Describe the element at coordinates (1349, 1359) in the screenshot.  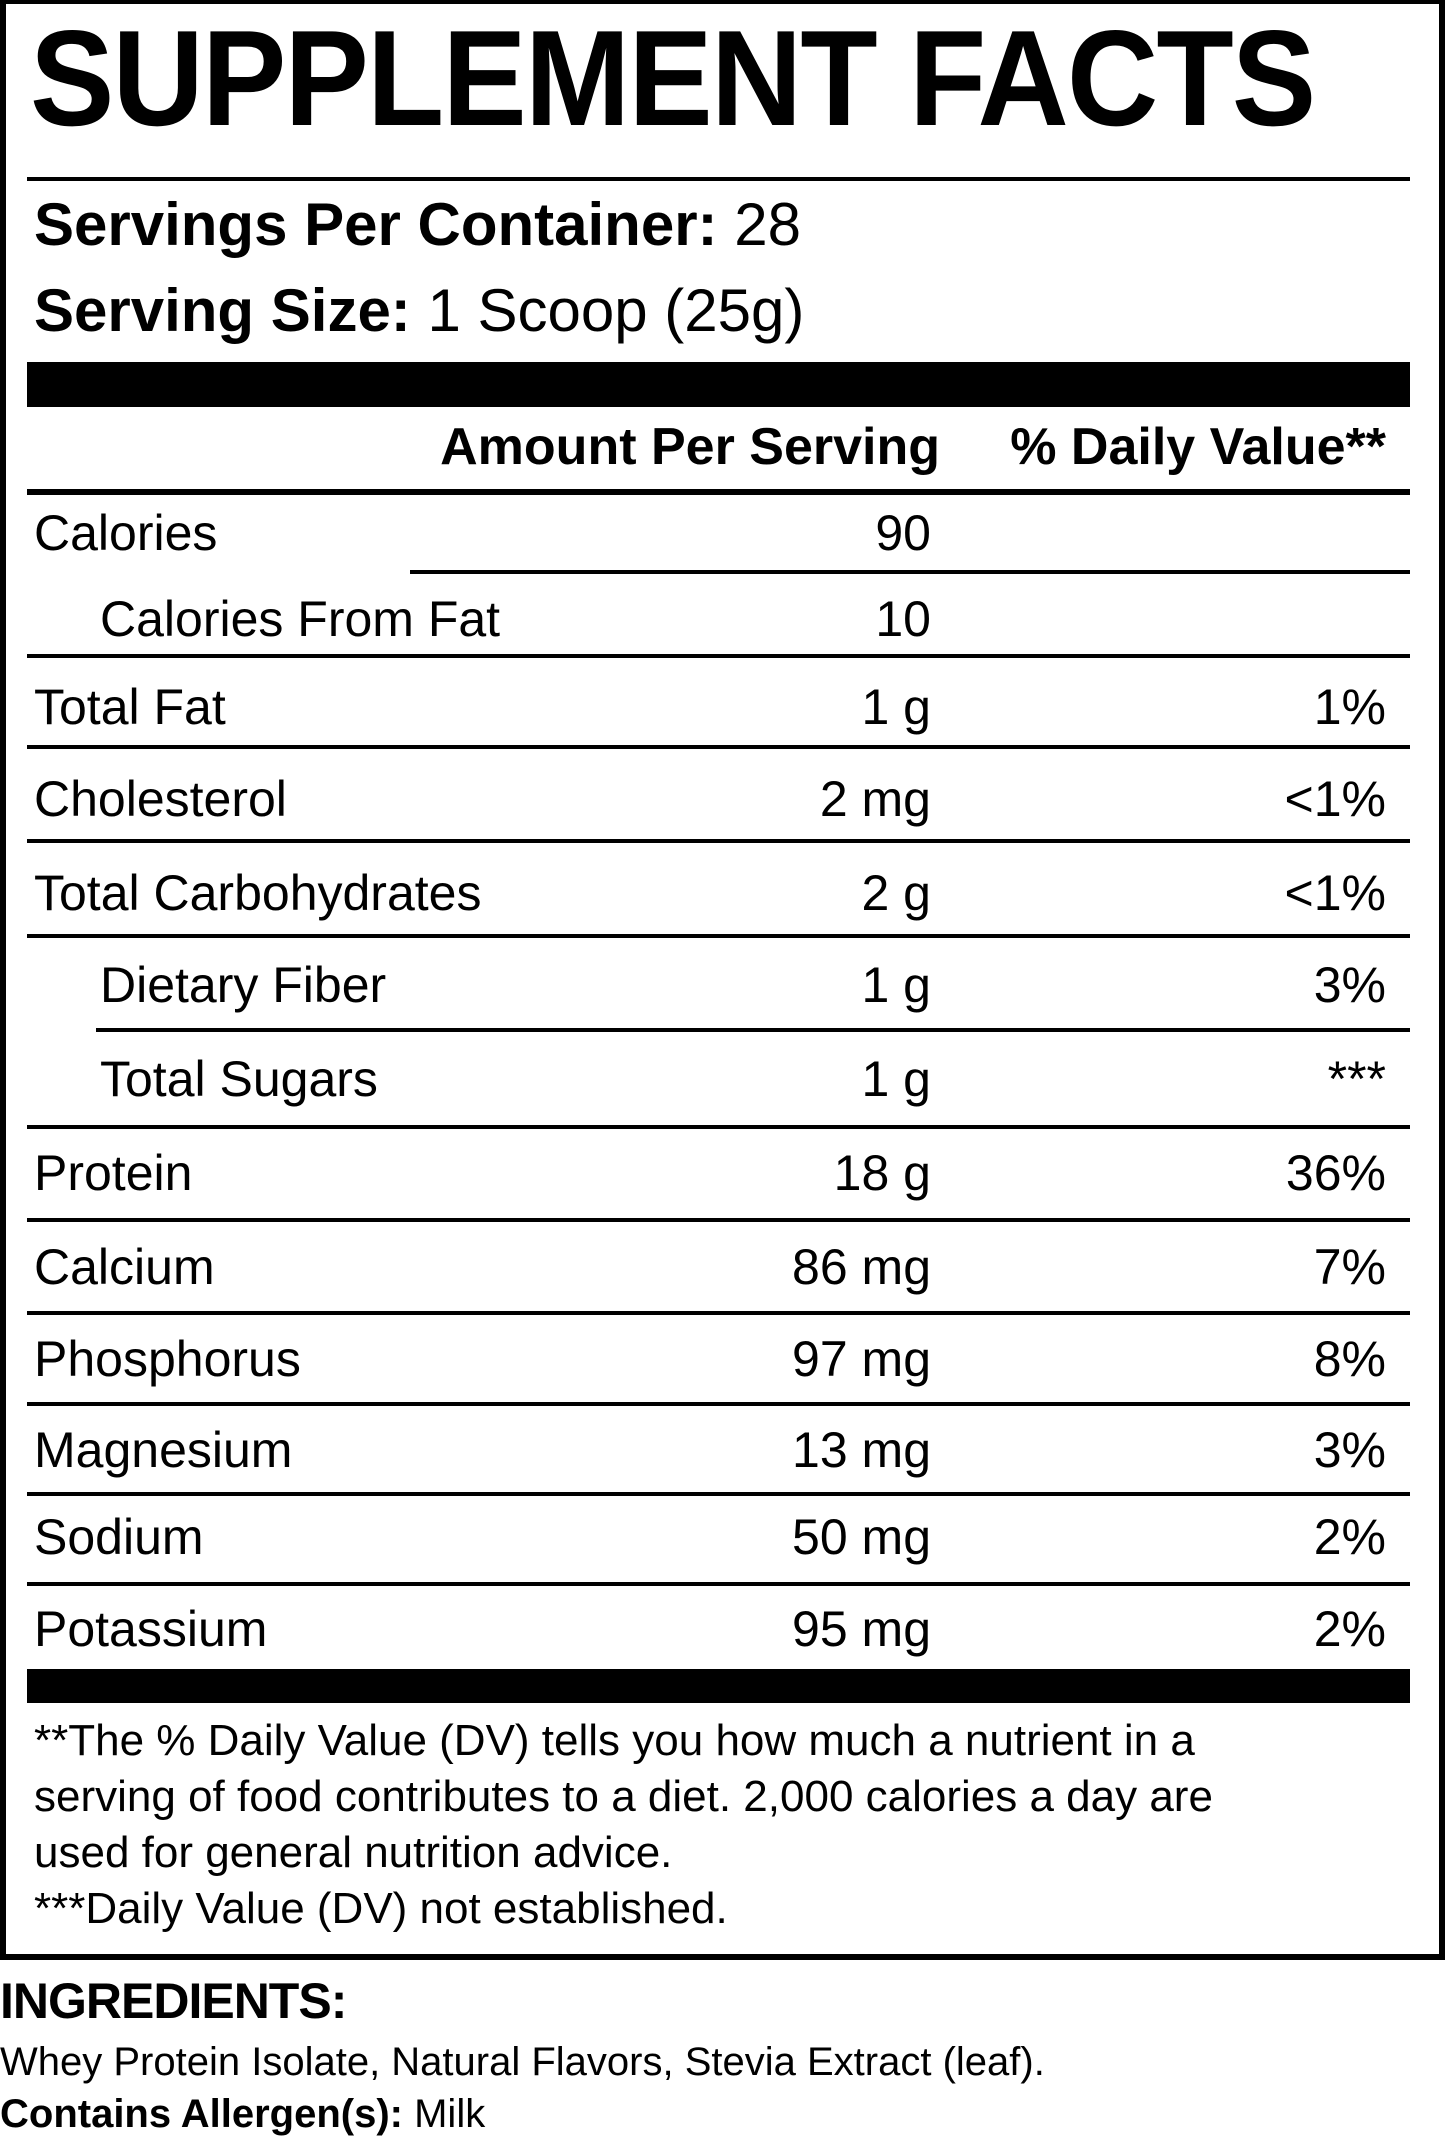
I see `nutrient-daily-value: 8%` at that location.